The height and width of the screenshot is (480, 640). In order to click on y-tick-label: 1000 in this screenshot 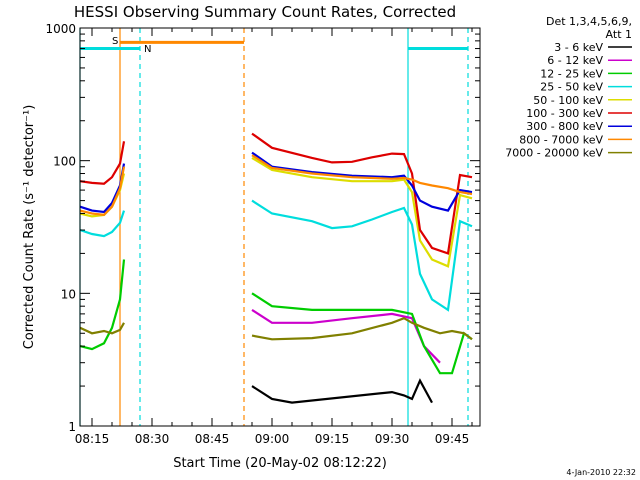, I will do `click(60, 29)`.